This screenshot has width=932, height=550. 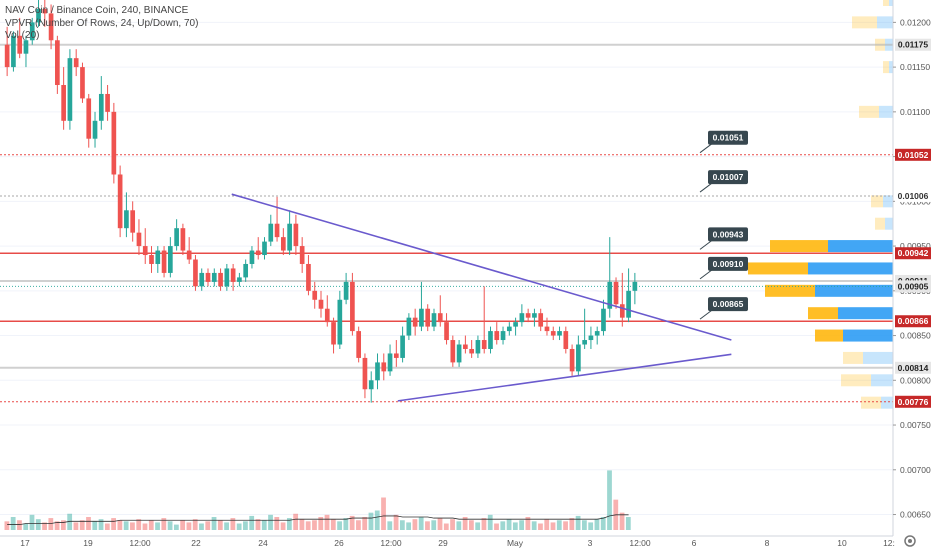 I want to click on volume-bars, so click(x=317, y=500).